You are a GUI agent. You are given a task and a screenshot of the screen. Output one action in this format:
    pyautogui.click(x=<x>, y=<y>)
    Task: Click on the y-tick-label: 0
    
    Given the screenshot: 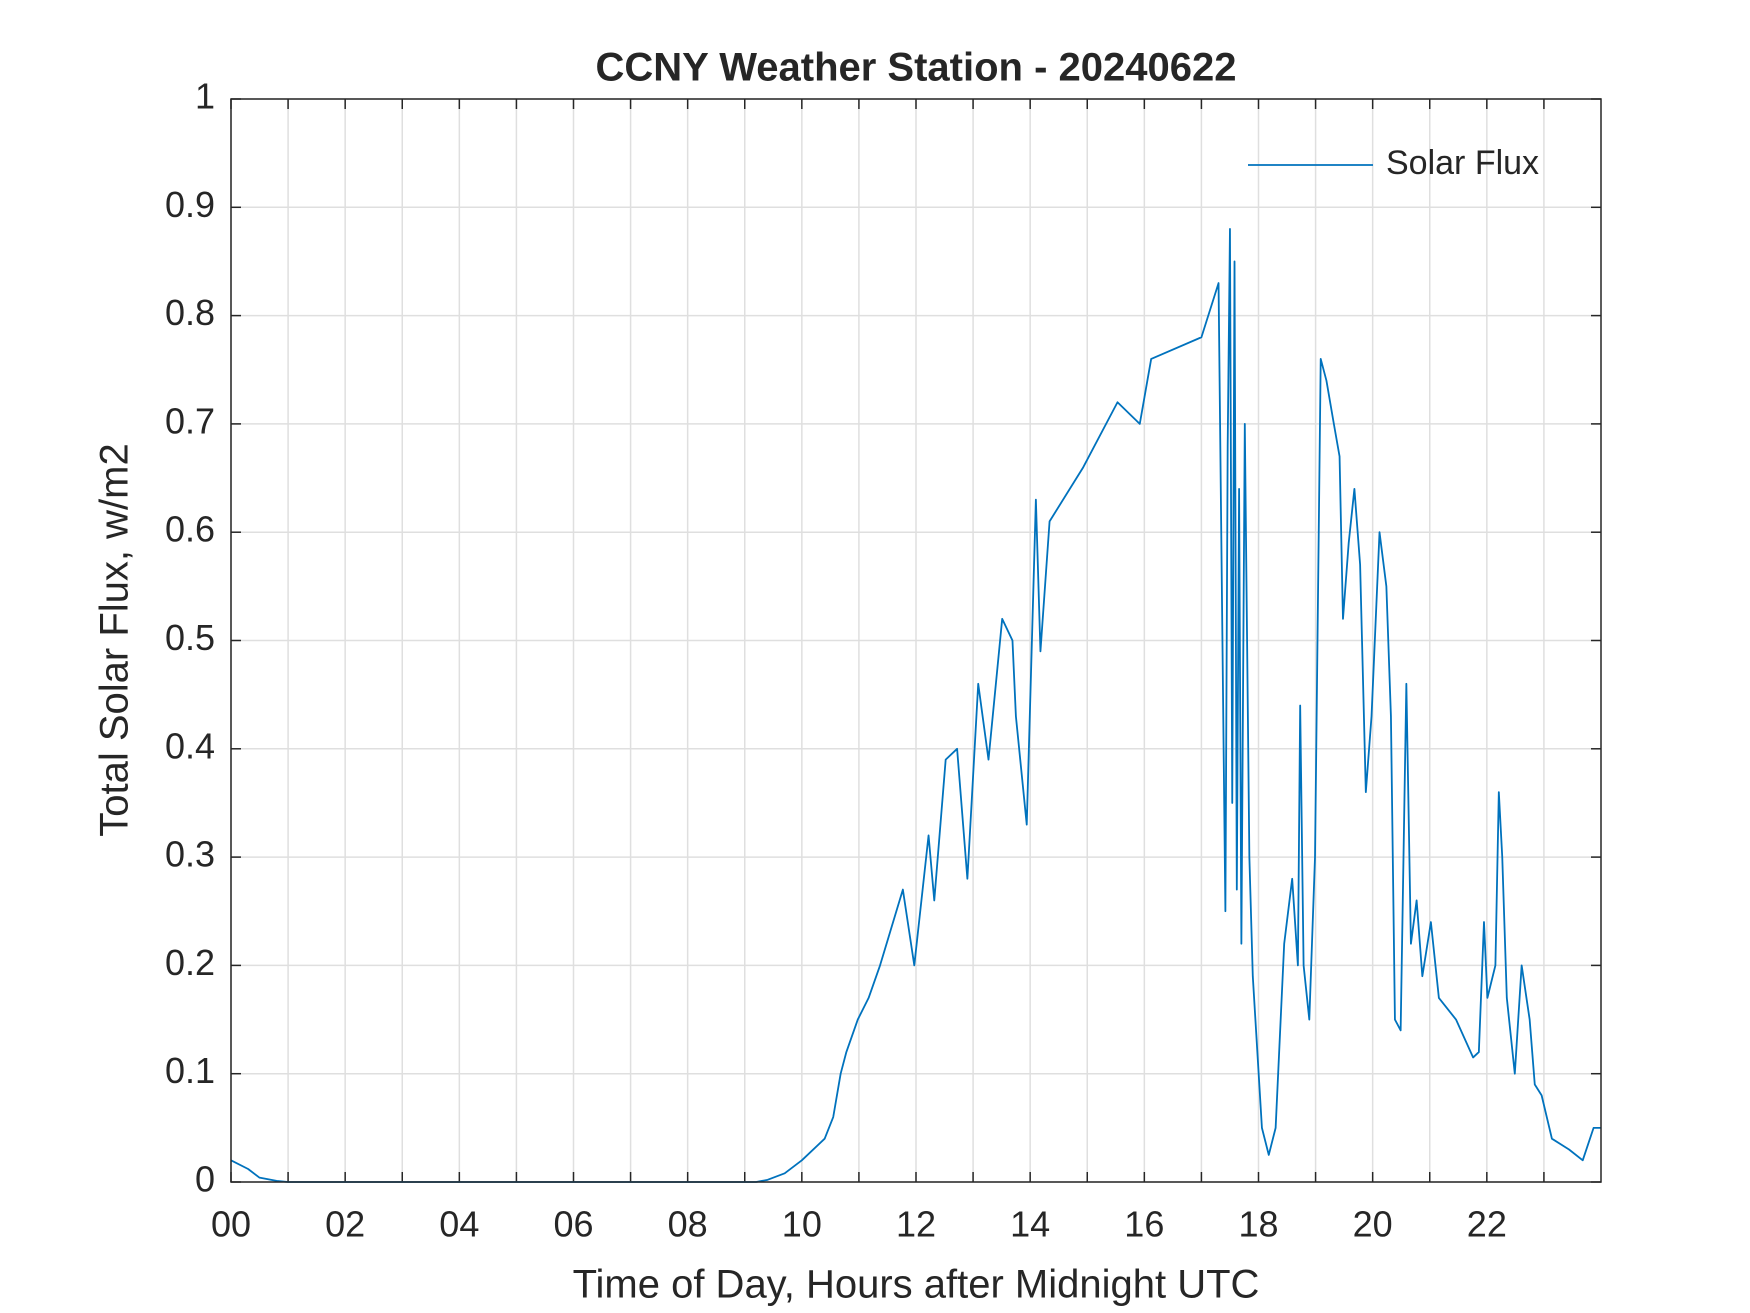 What is the action you would take?
    pyautogui.click(x=205, y=1179)
    